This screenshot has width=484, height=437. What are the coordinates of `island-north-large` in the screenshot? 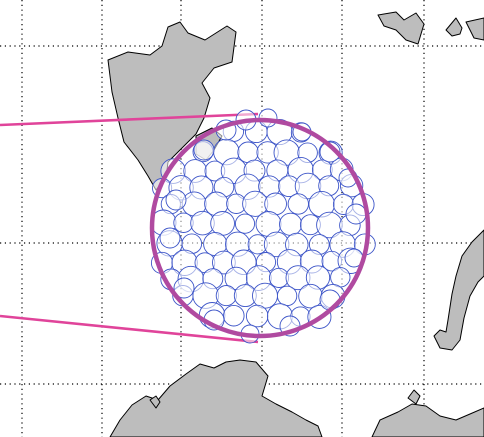 It's located at (172, 106).